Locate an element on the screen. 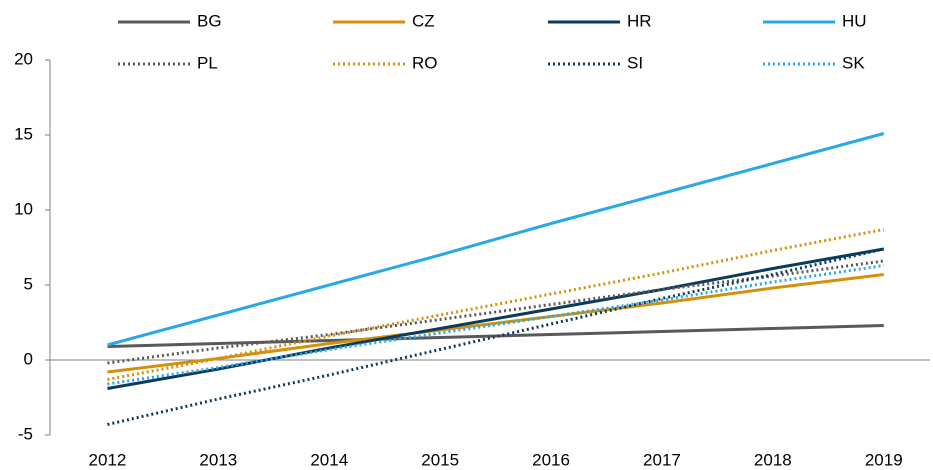  legend-label: SI is located at coordinates (635, 62).